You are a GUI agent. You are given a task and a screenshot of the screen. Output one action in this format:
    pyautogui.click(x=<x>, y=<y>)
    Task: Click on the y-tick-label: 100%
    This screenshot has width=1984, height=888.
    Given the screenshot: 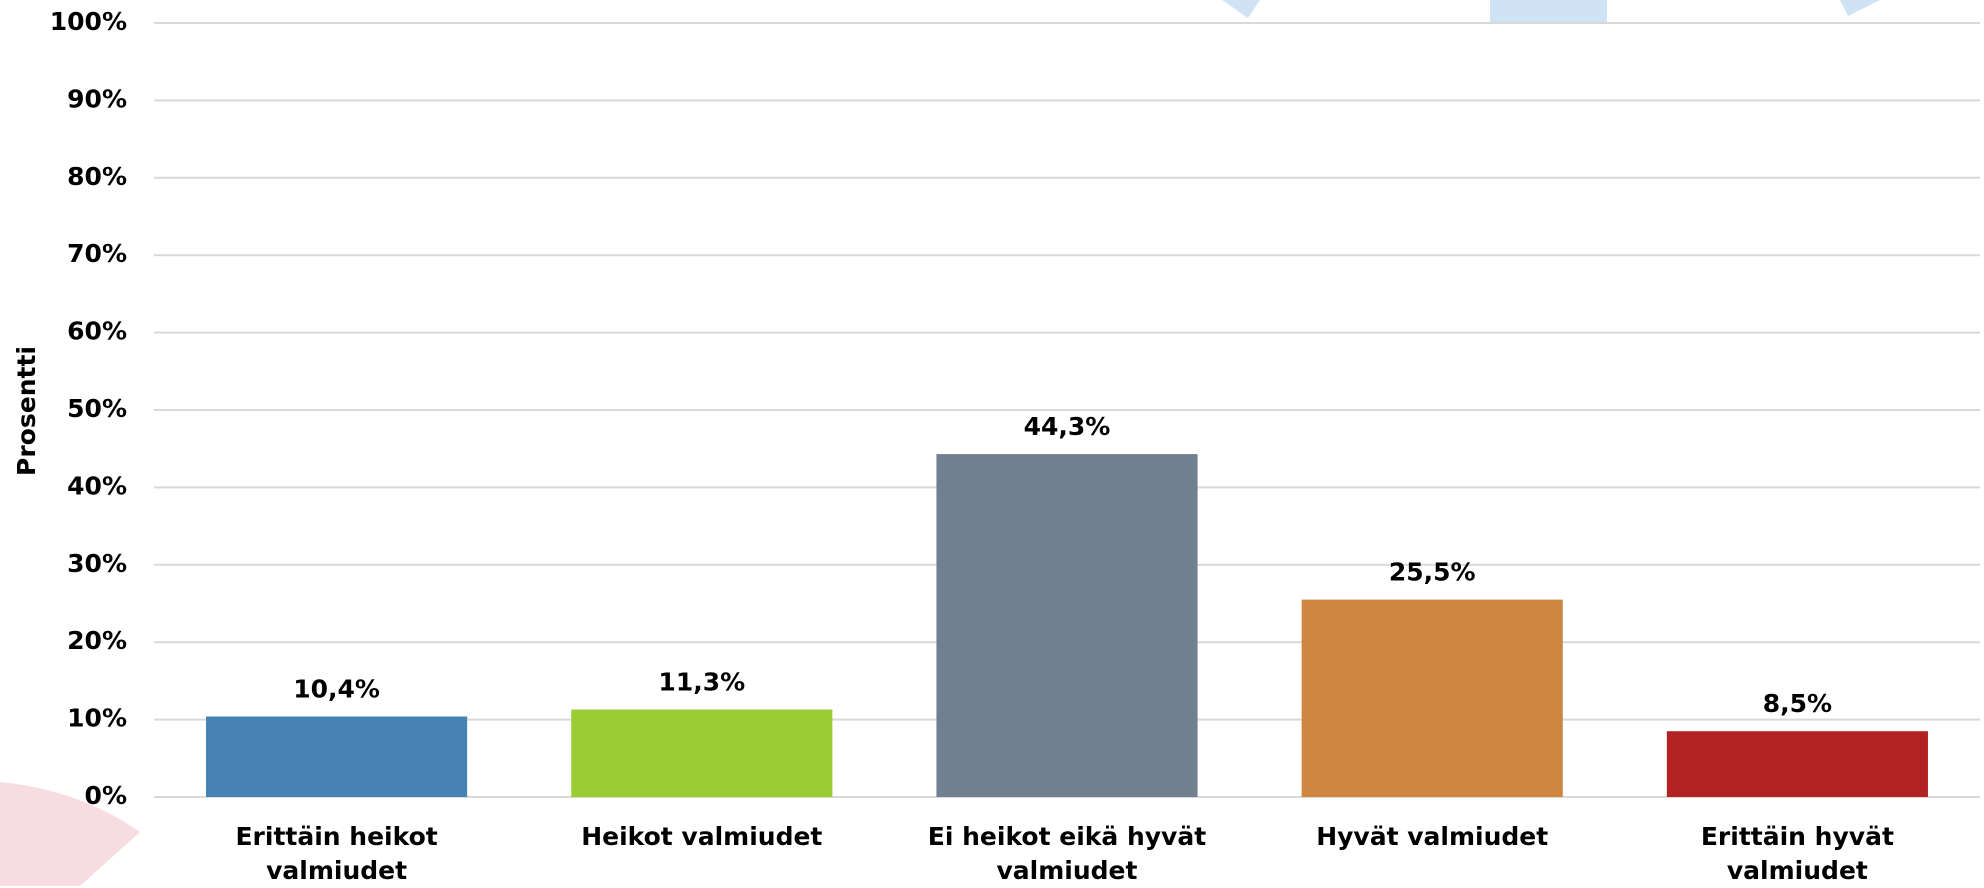 What is the action you would take?
    pyautogui.click(x=88, y=21)
    